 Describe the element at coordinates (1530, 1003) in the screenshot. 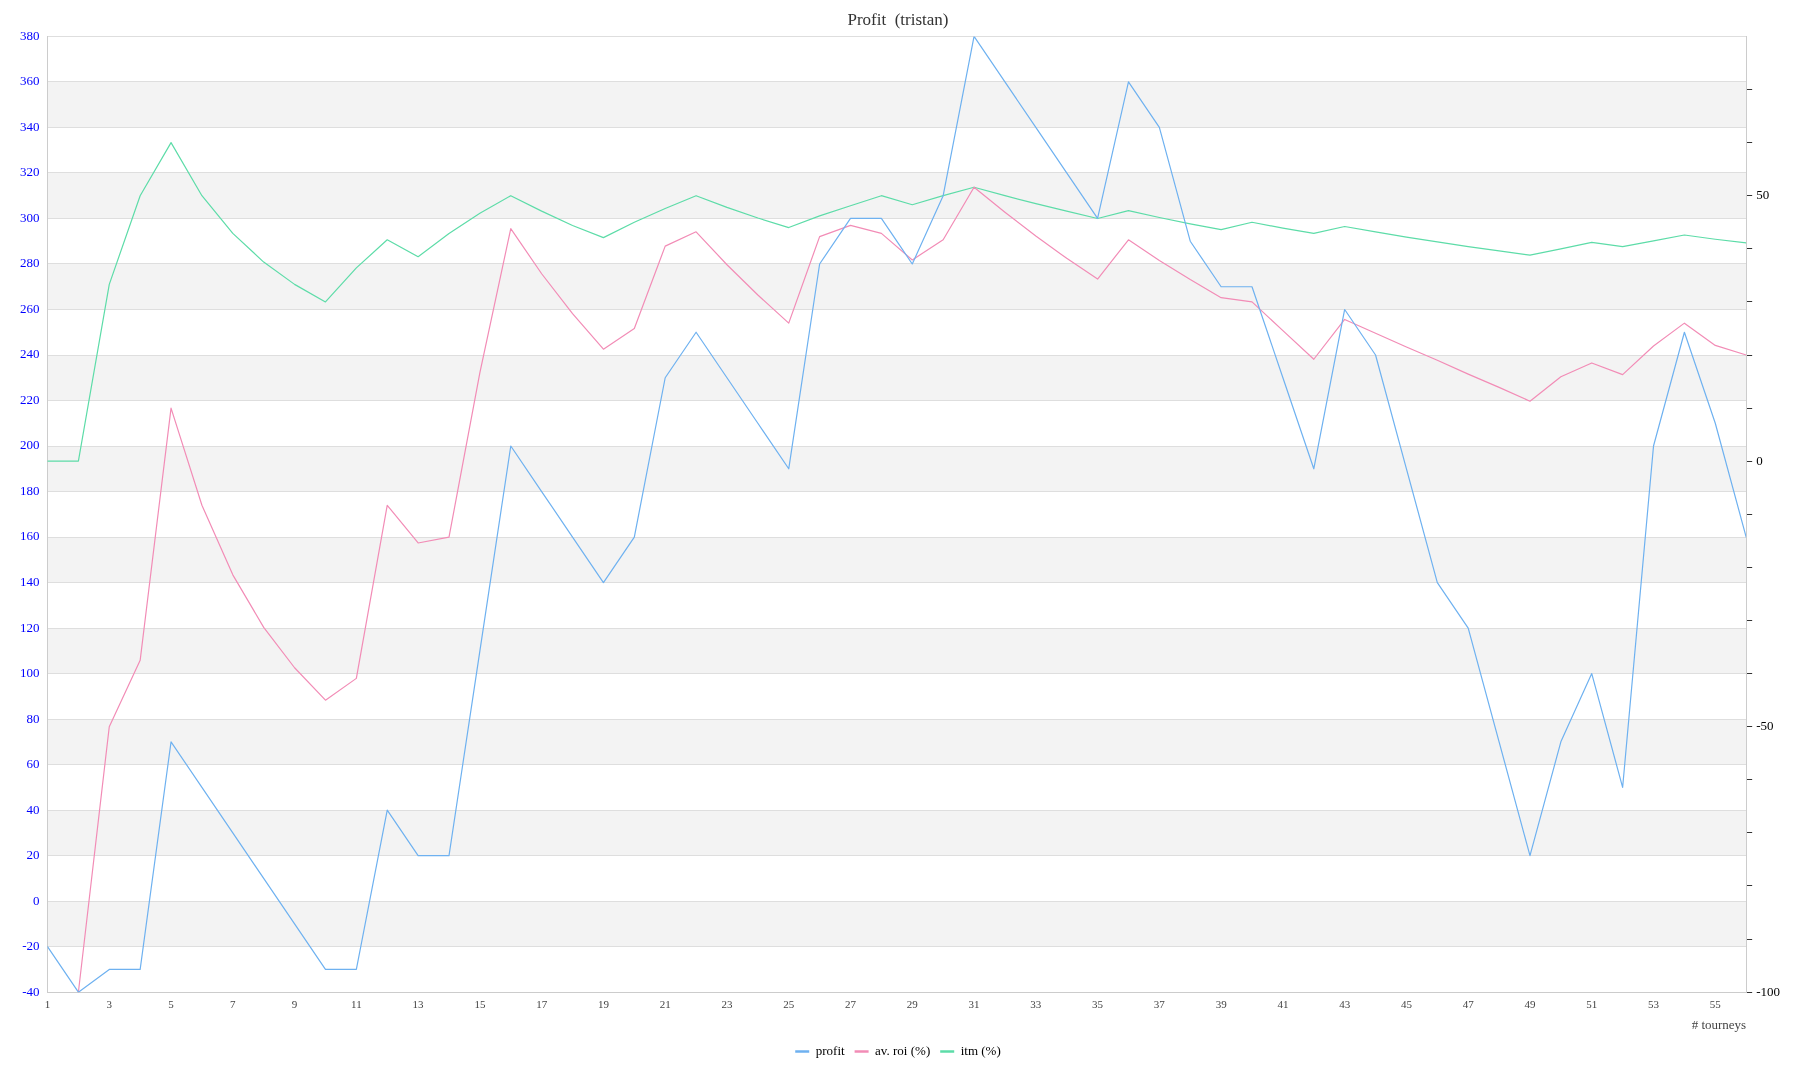

I see `x-tick-label: 49` at that location.